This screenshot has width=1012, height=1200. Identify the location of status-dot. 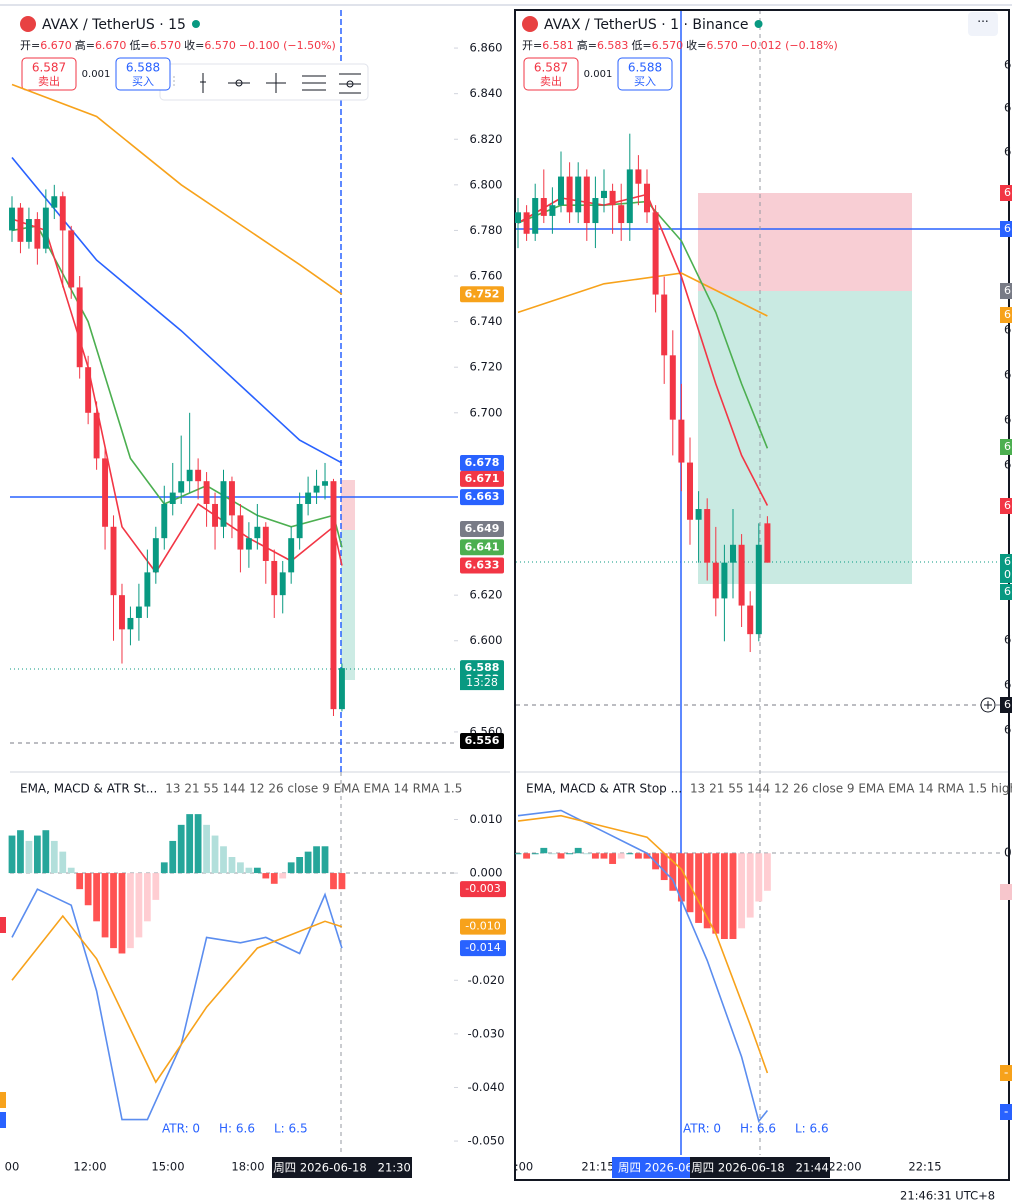
(195, 24).